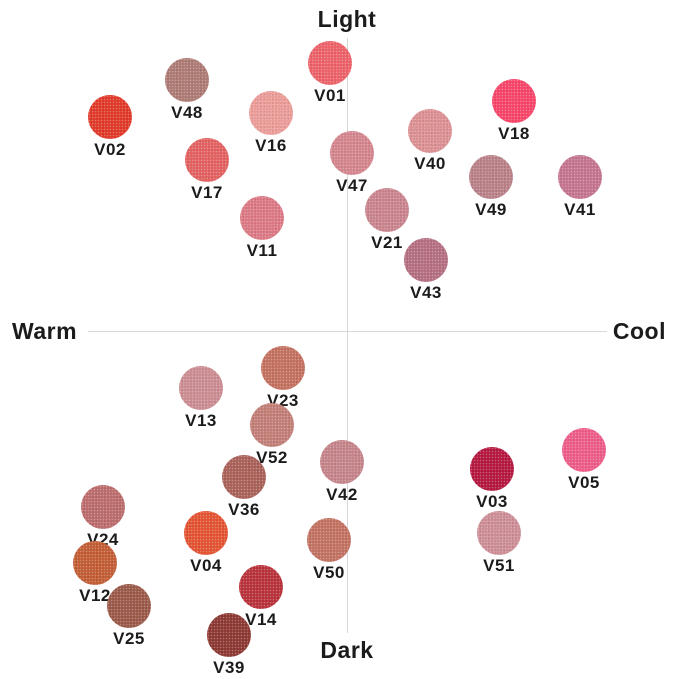  I want to click on shade-swatch-V12, so click(95, 563).